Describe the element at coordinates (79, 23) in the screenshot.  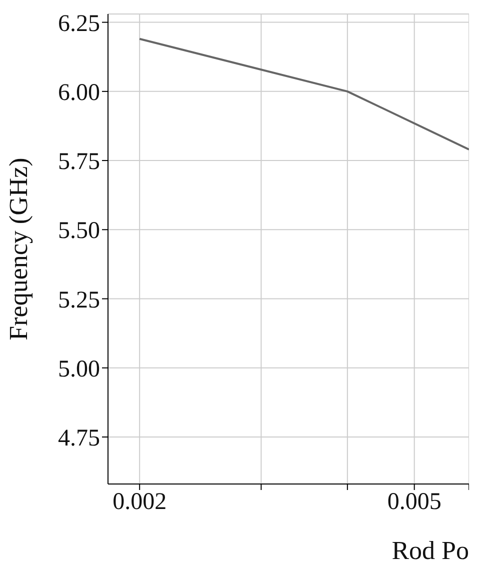
I see `y-tick-label: 6.25` at that location.